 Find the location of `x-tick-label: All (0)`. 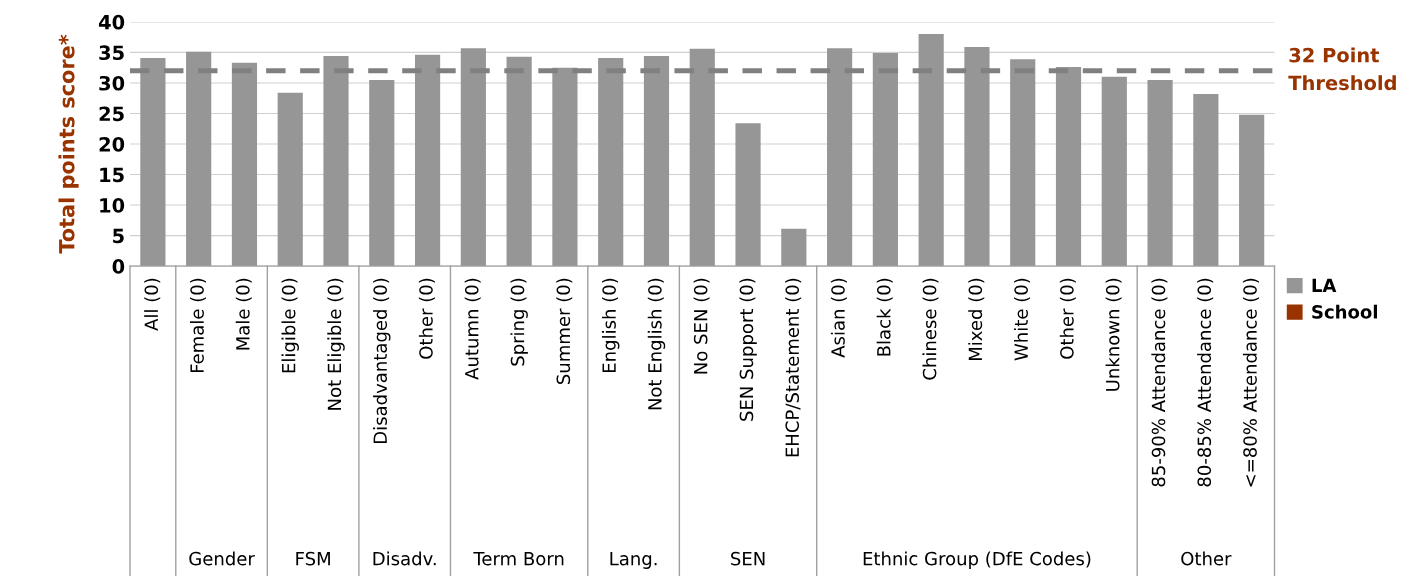

x-tick-label: All (0) is located at coordinates (152, 304).